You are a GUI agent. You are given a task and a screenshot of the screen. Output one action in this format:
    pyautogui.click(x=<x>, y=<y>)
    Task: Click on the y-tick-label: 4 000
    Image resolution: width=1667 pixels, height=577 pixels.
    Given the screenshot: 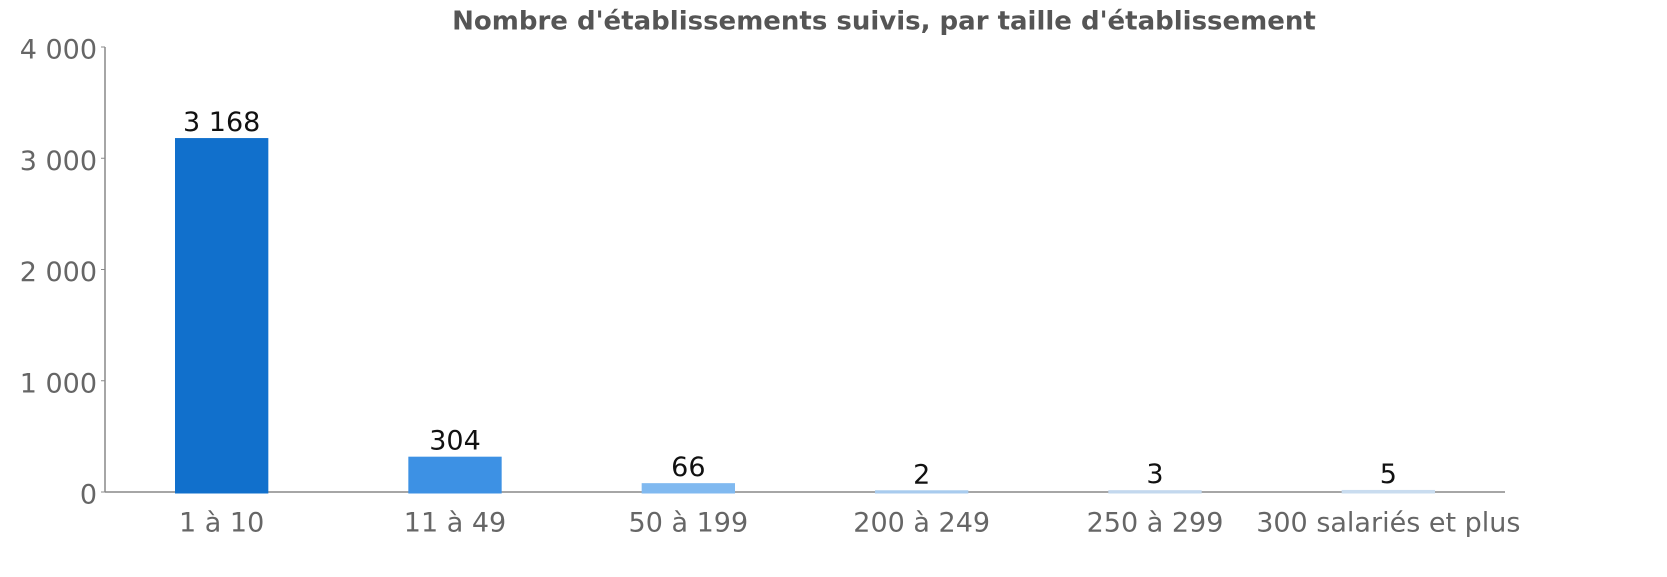 What is the action you would take?
    pyautogui.click(x=58, y=50)
    